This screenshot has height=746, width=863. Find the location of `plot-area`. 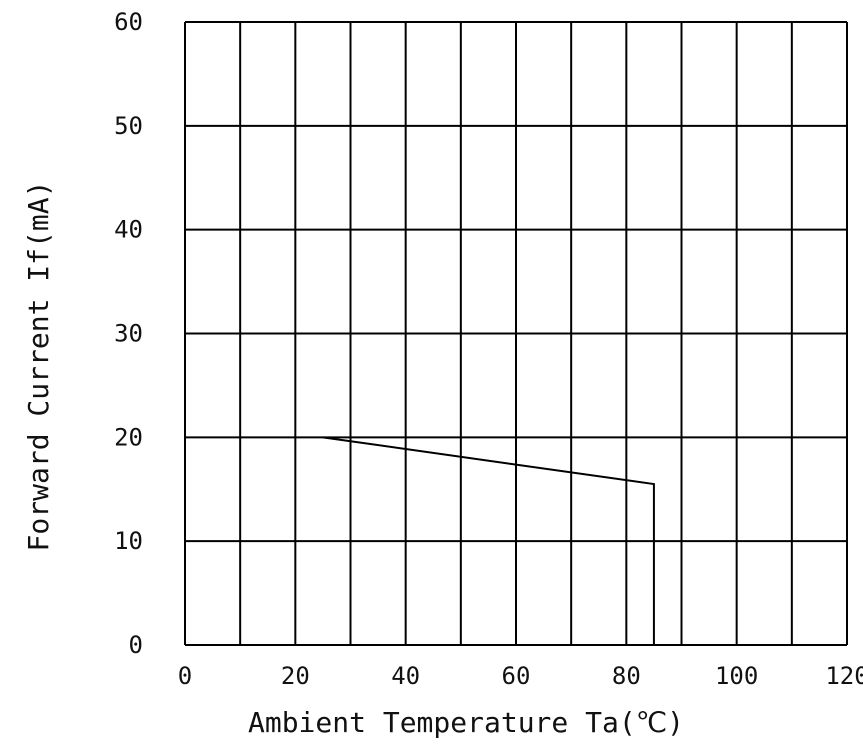

plot-area is located at coordinates (488, 540).